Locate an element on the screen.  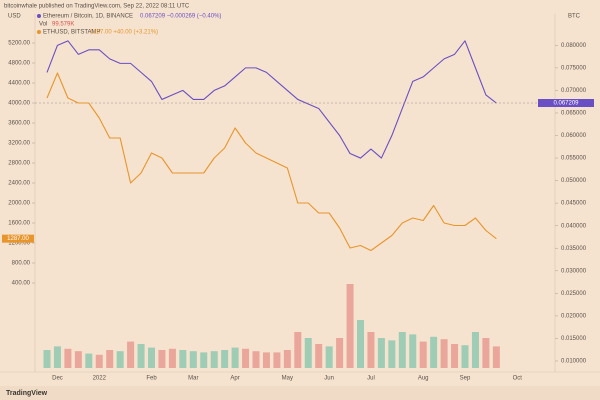
price-tag: 0.067209 is located at coordinates (566, 104).